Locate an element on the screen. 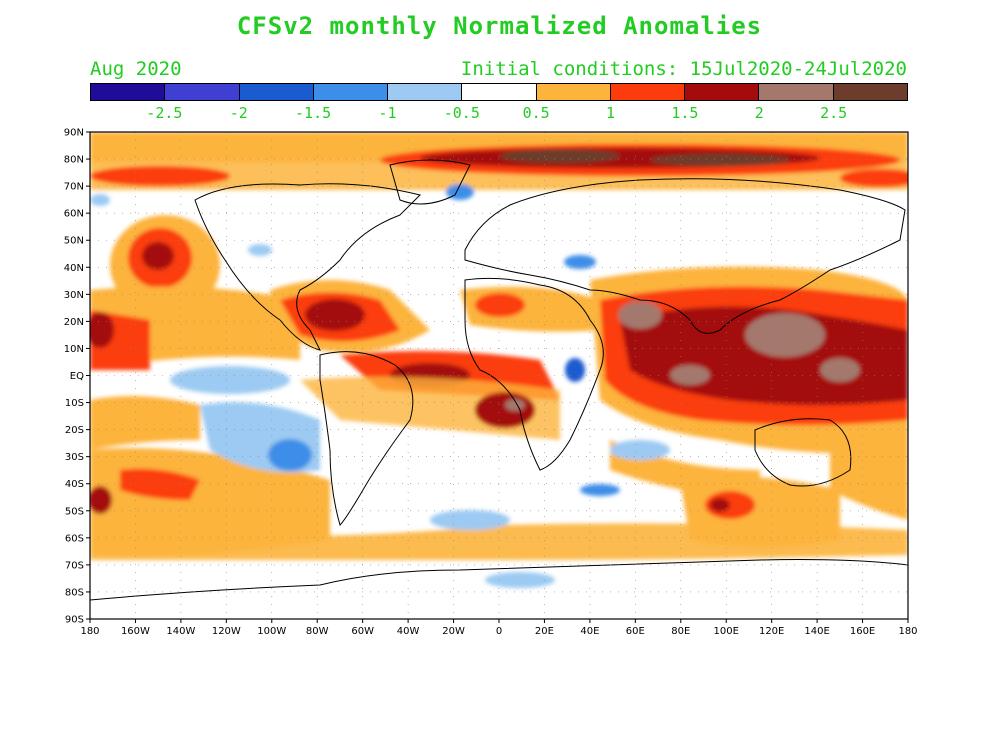 This screenshot has width=999, height=750. lat-label: 50S is located at coordinates (74, 511).